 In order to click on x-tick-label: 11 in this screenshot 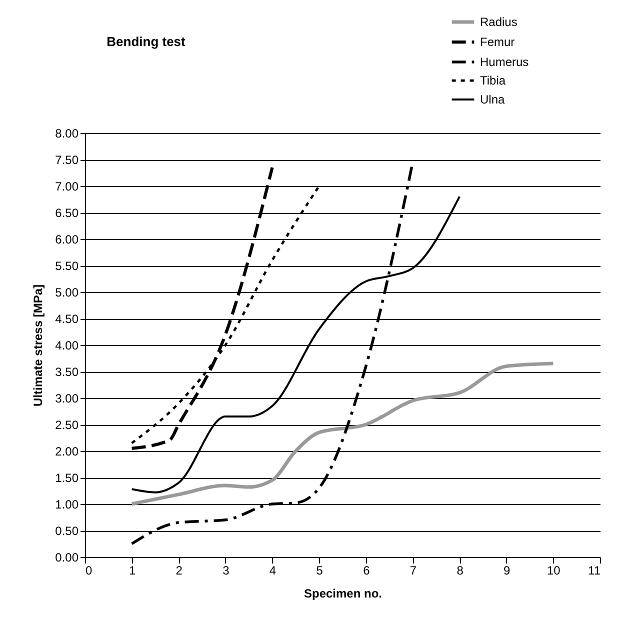, I will do `click(594, 571)`.